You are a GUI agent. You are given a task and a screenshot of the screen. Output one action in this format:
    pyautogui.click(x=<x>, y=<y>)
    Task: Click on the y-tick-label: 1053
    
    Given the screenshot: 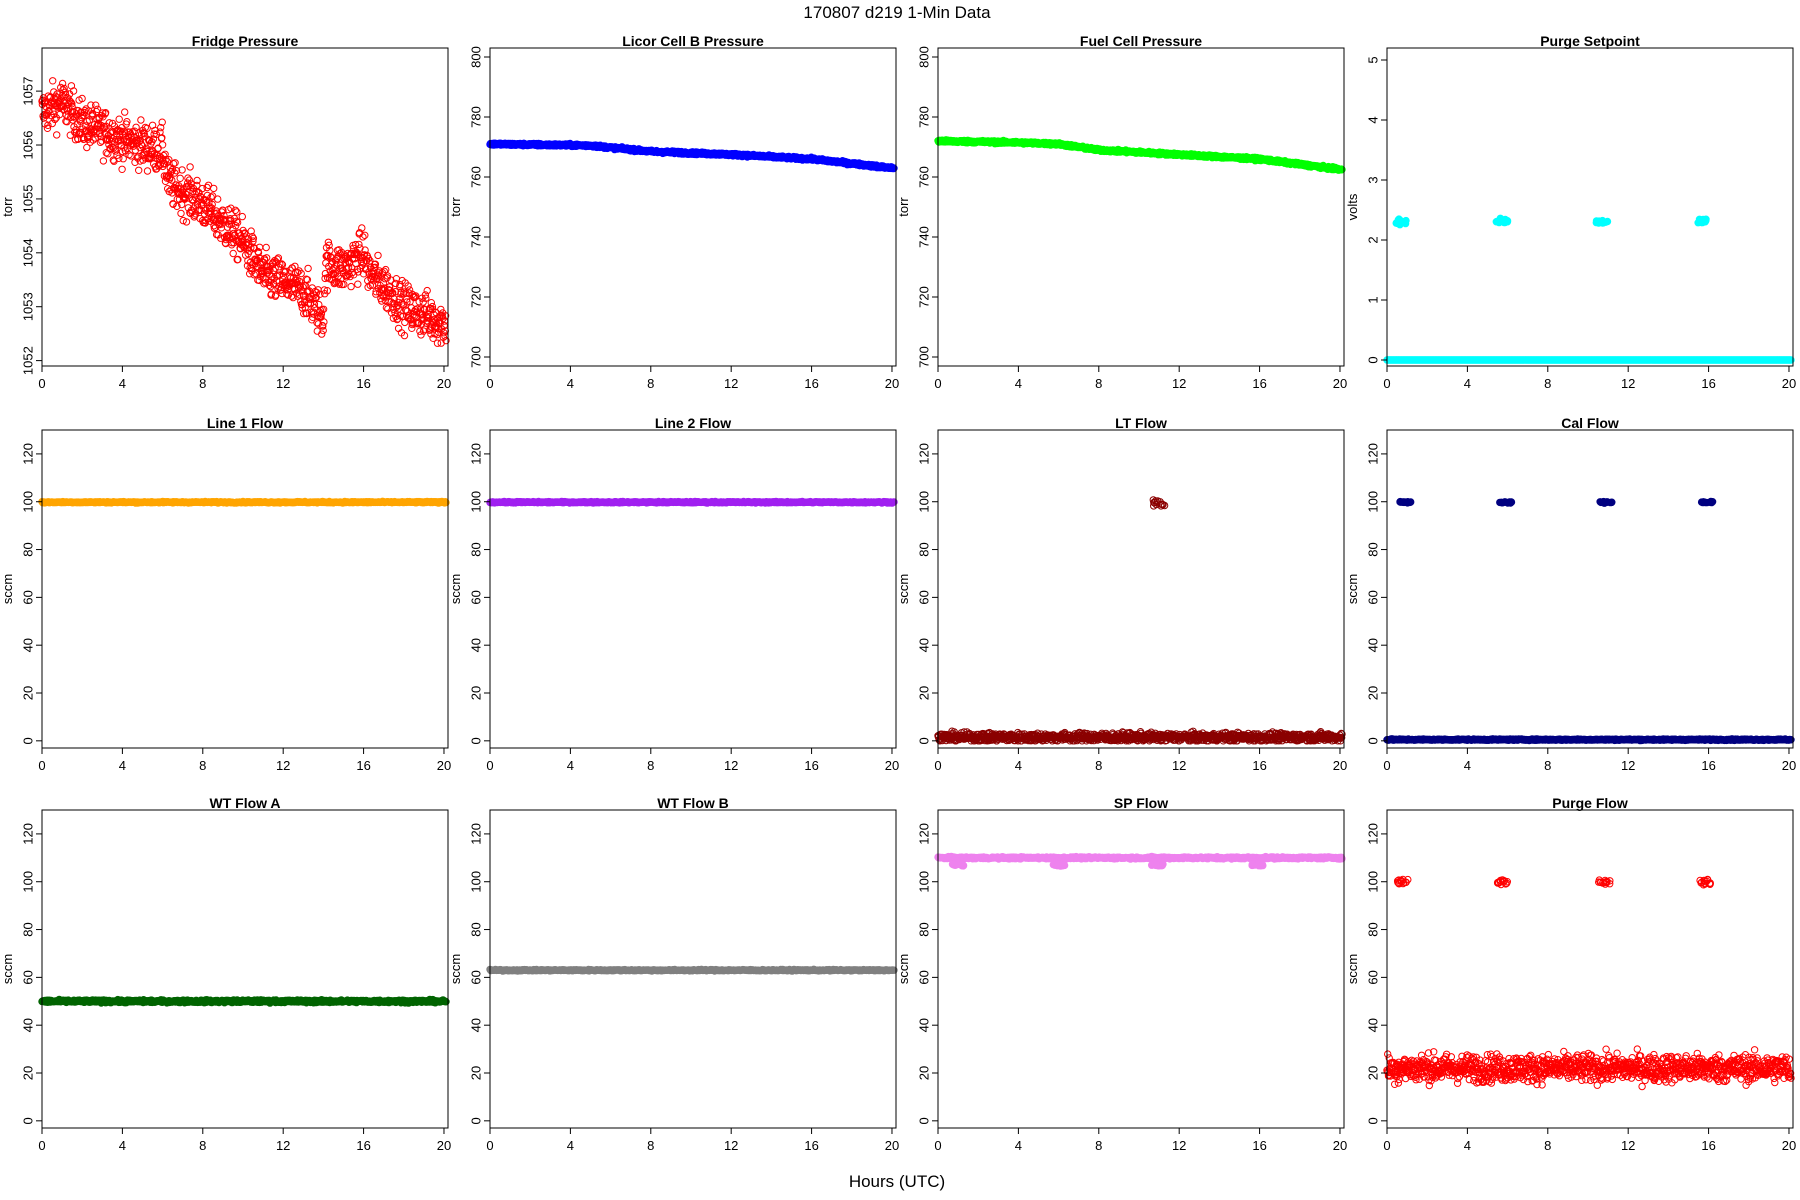 What is the action you would take?
    pyautogui.click(x=27, y=306)
    